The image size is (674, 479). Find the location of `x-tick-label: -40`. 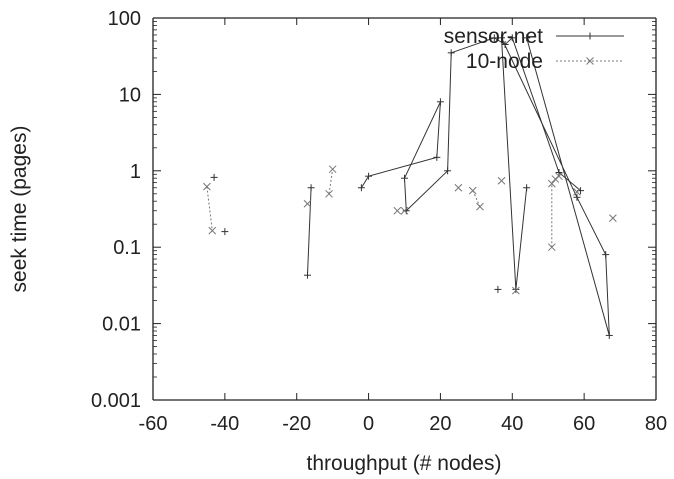

x-tick-label: -40 is located at coordinates (224, 424).